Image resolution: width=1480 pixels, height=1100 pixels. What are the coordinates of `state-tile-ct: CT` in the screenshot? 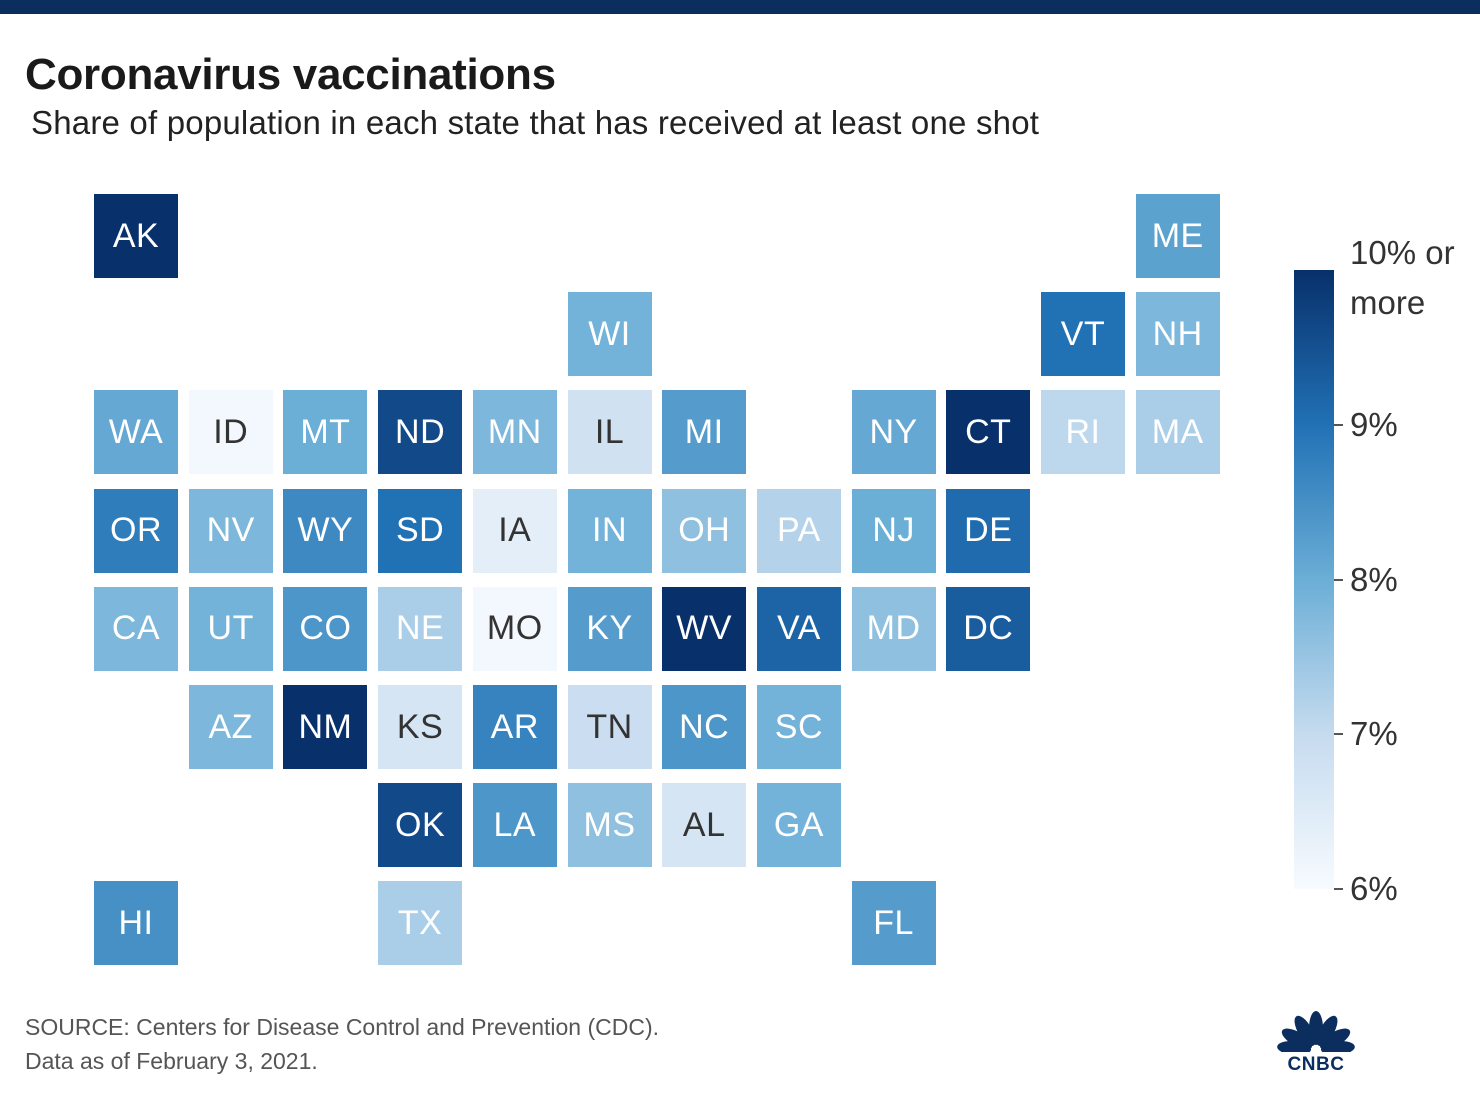 It's located at (988, 432).